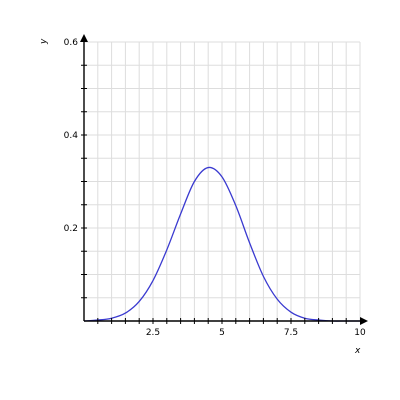  I want to click on y-axis-arrow, so click(84, 38).